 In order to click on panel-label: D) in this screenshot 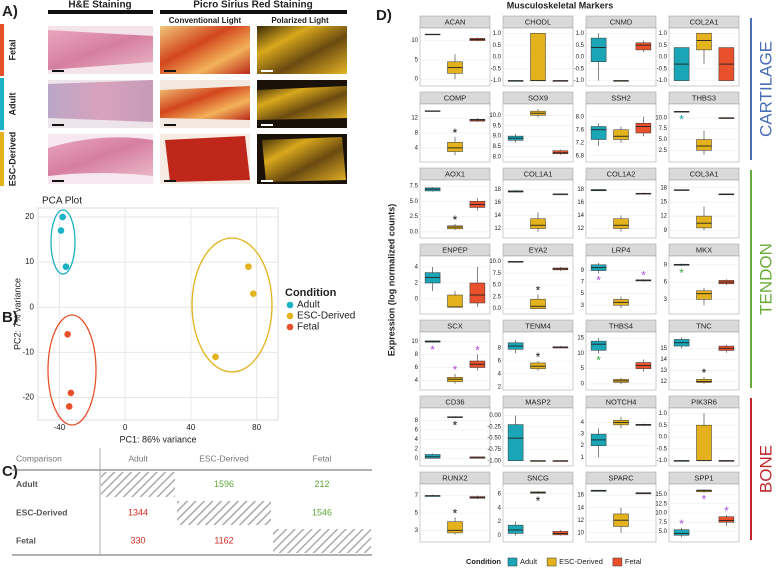, I will do `click(384, 15)`.